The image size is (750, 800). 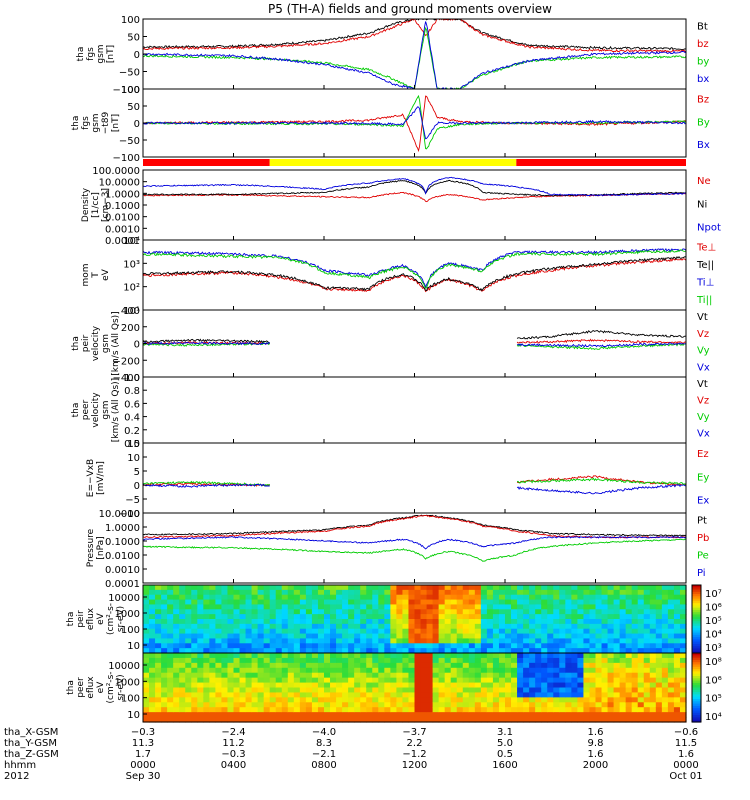 What do you see at coordinates (414, 123) in the screenshot?
I see `fgs_t89-series-bx-line` at bounding box center [414, 123].